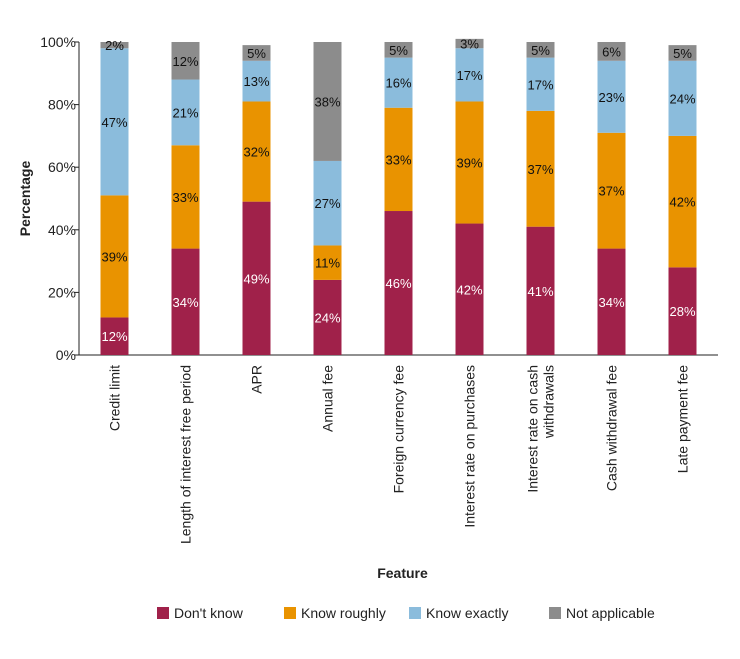 Image resolution: width=740 pixels, height=659 pixels. I want to click on y-axis-title: Percentage, so click(25, 199).